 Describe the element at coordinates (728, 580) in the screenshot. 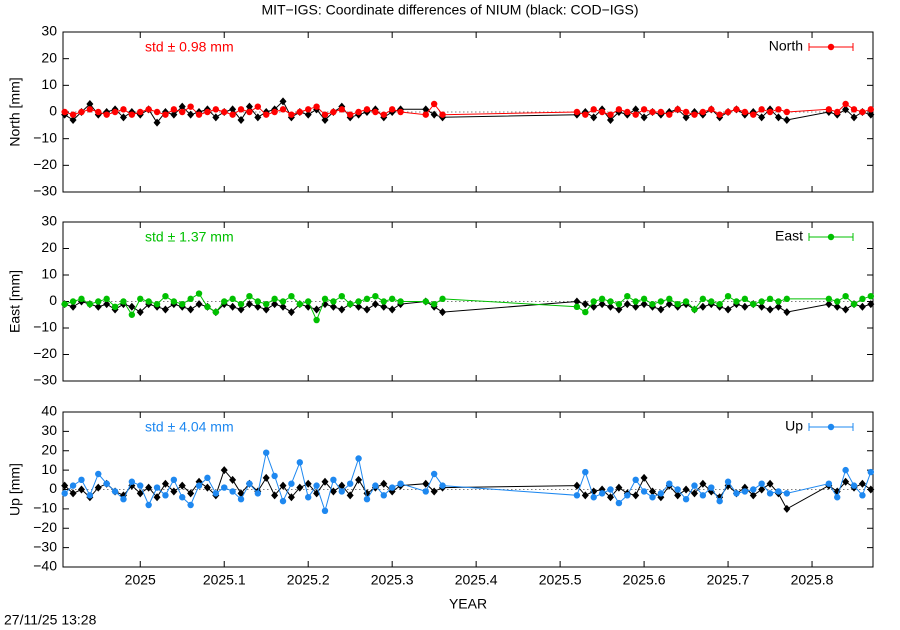

I see `x-tick-label: 2025.7` at that location.